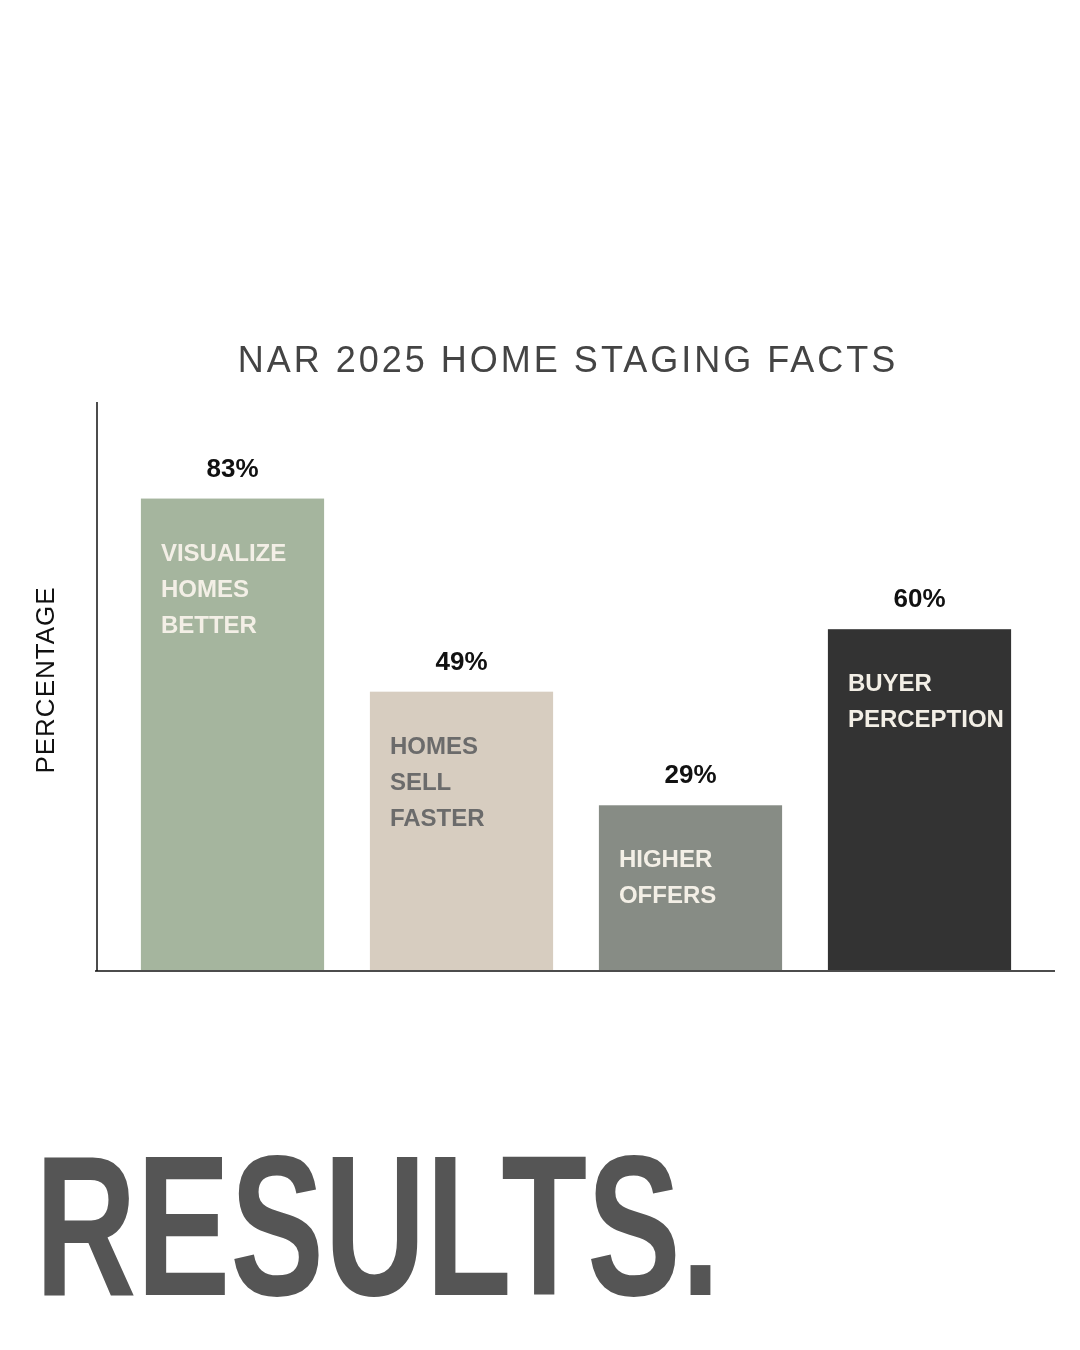  I want to click on data-label: 60%, so click(919, 598).